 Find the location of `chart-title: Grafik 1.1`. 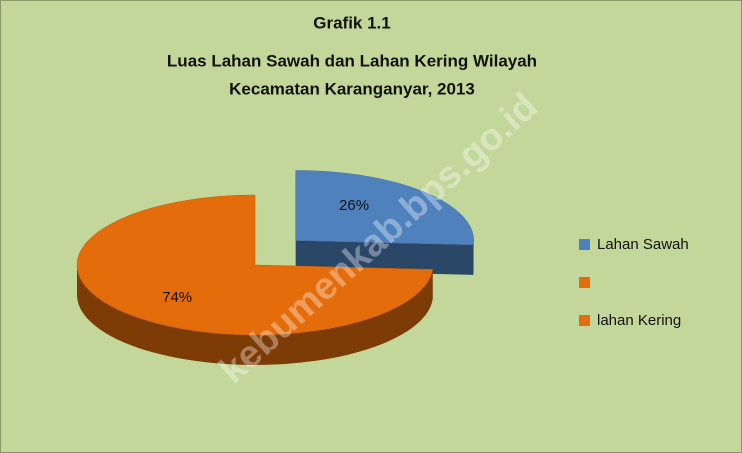

chart-title: Grafik 1.1 is located at coordinates (352, 22).